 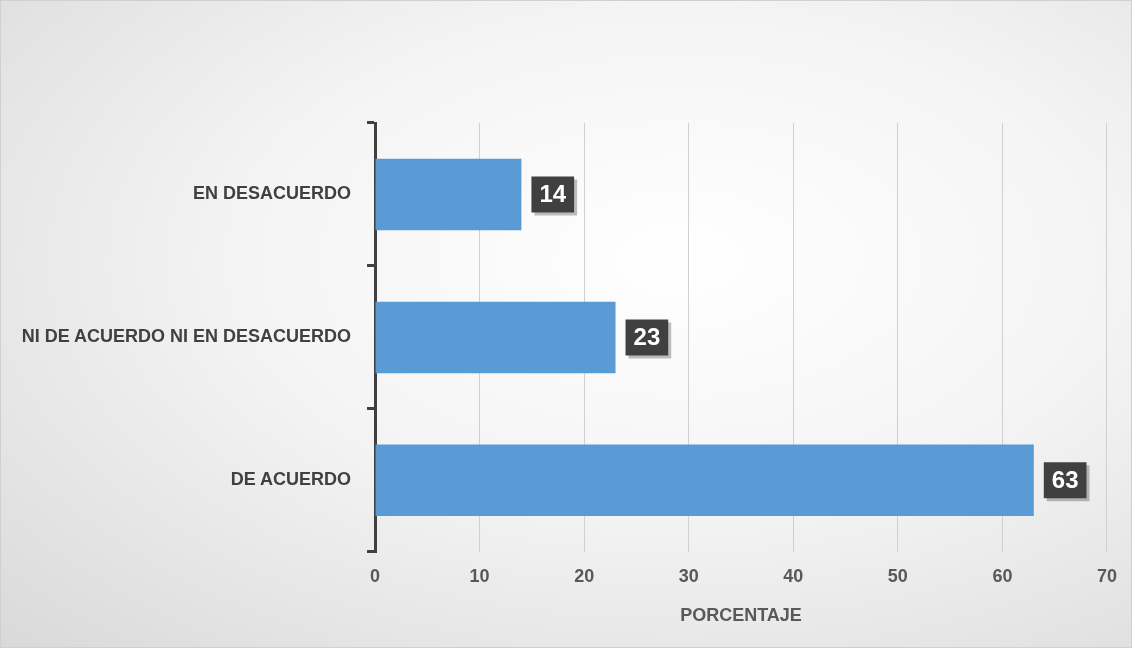 What do you see at coordinates (272, 193) in the screenshot?
I see `y-tick-label: EN DESACUERDO` at bounding box center [272, 193].